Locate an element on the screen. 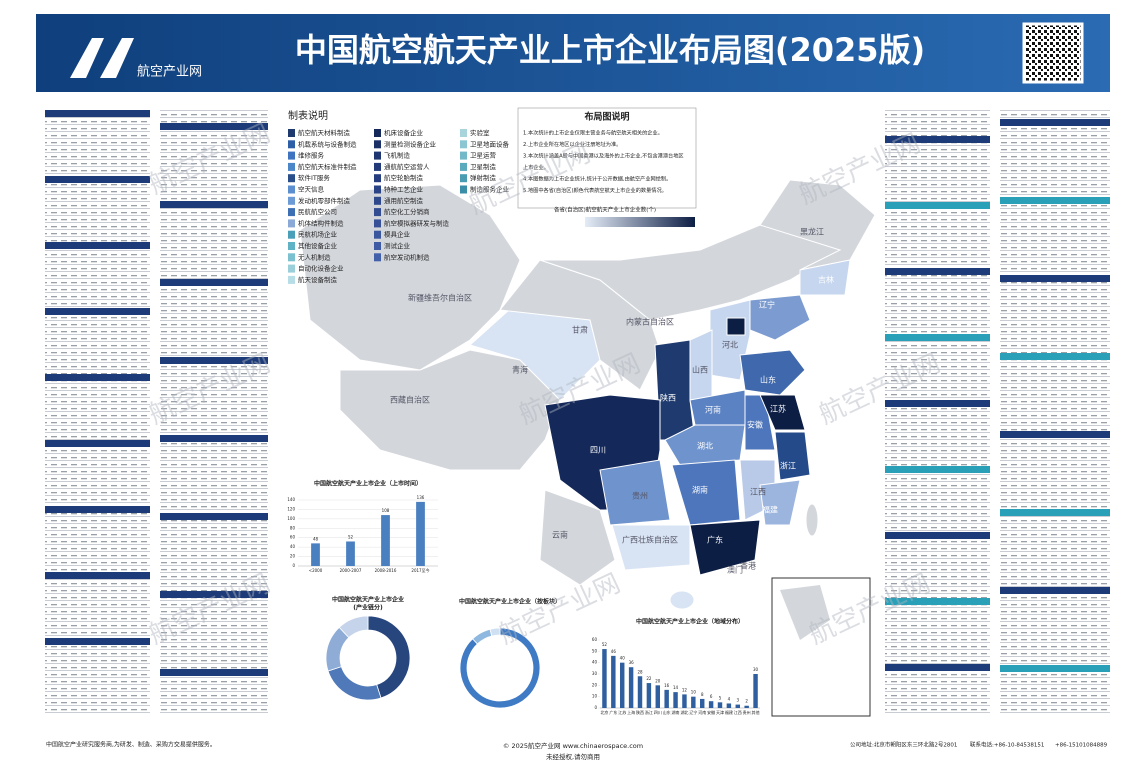 This screenshot has width=1146, height=772. province-label: 云南 is located at coordinates (560, 535).